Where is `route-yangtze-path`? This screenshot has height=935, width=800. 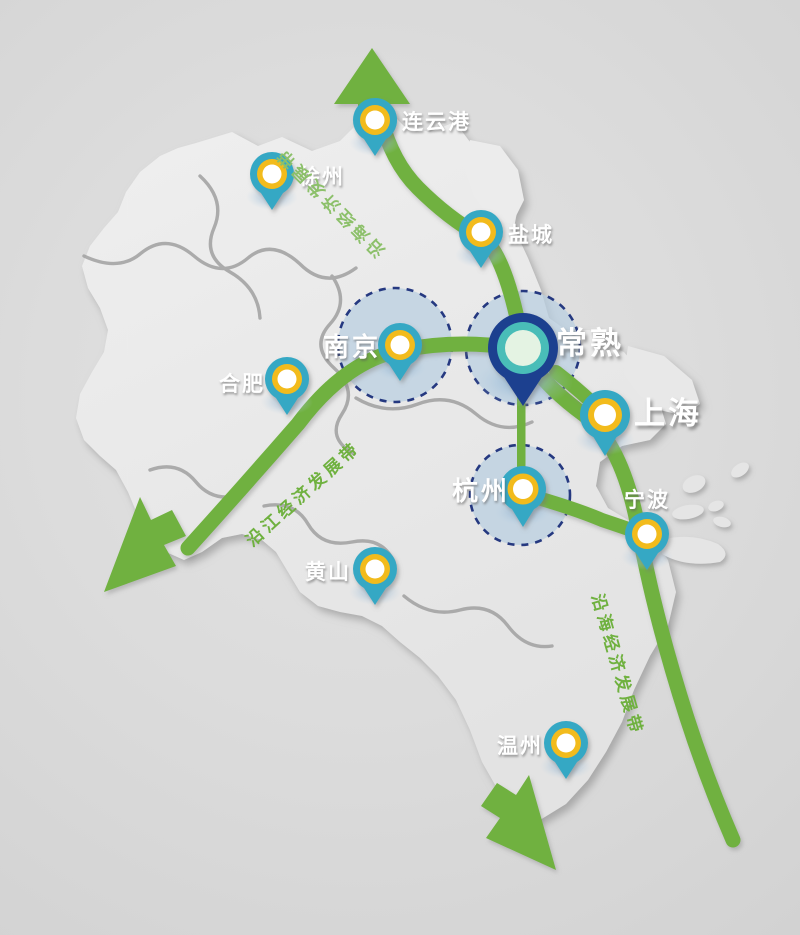
route-yangtze-path is located at coordinates (356, 446).